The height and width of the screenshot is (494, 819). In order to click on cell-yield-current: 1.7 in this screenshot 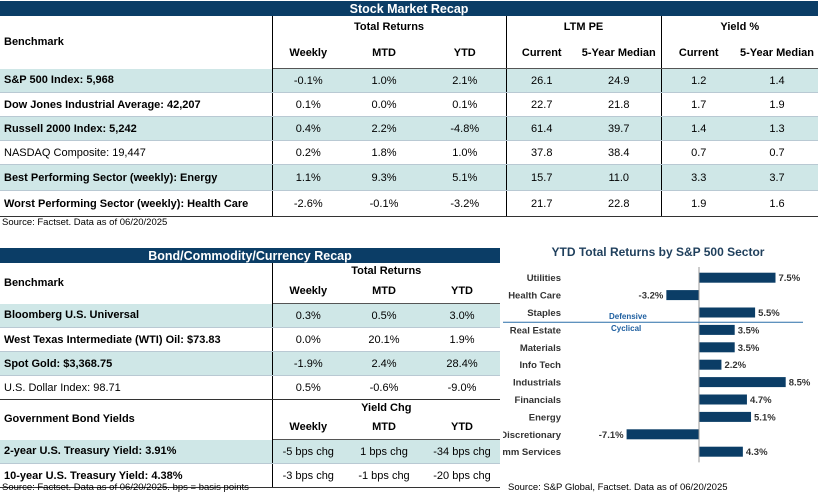, I will do `click(698, 104)`.